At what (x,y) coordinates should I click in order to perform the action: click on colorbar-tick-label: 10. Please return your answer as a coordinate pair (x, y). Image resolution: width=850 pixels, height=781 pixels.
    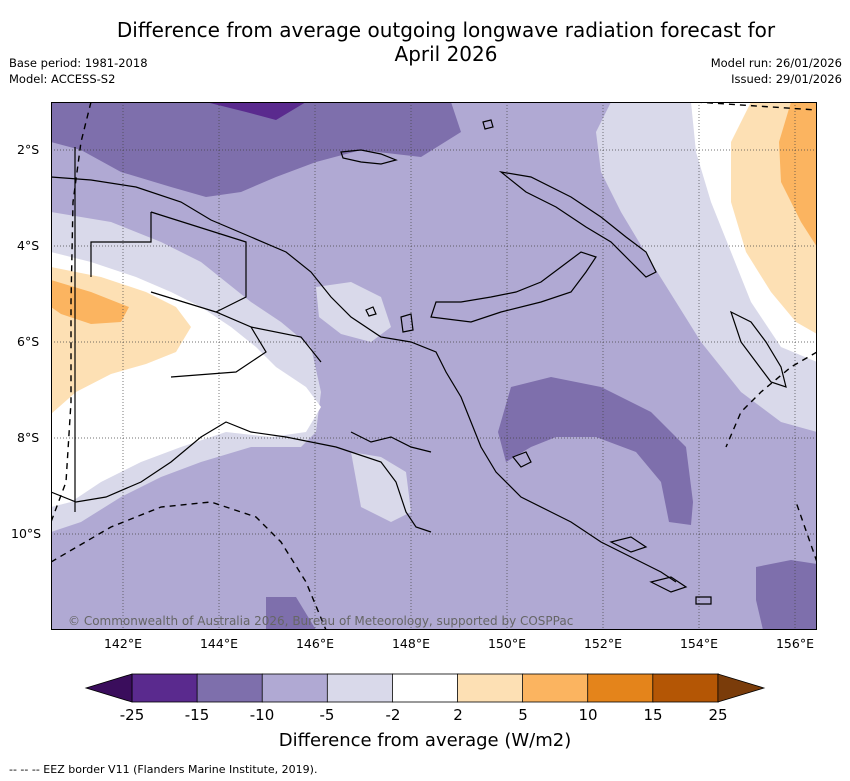
    Looking at the image, I should click on (588, 715).